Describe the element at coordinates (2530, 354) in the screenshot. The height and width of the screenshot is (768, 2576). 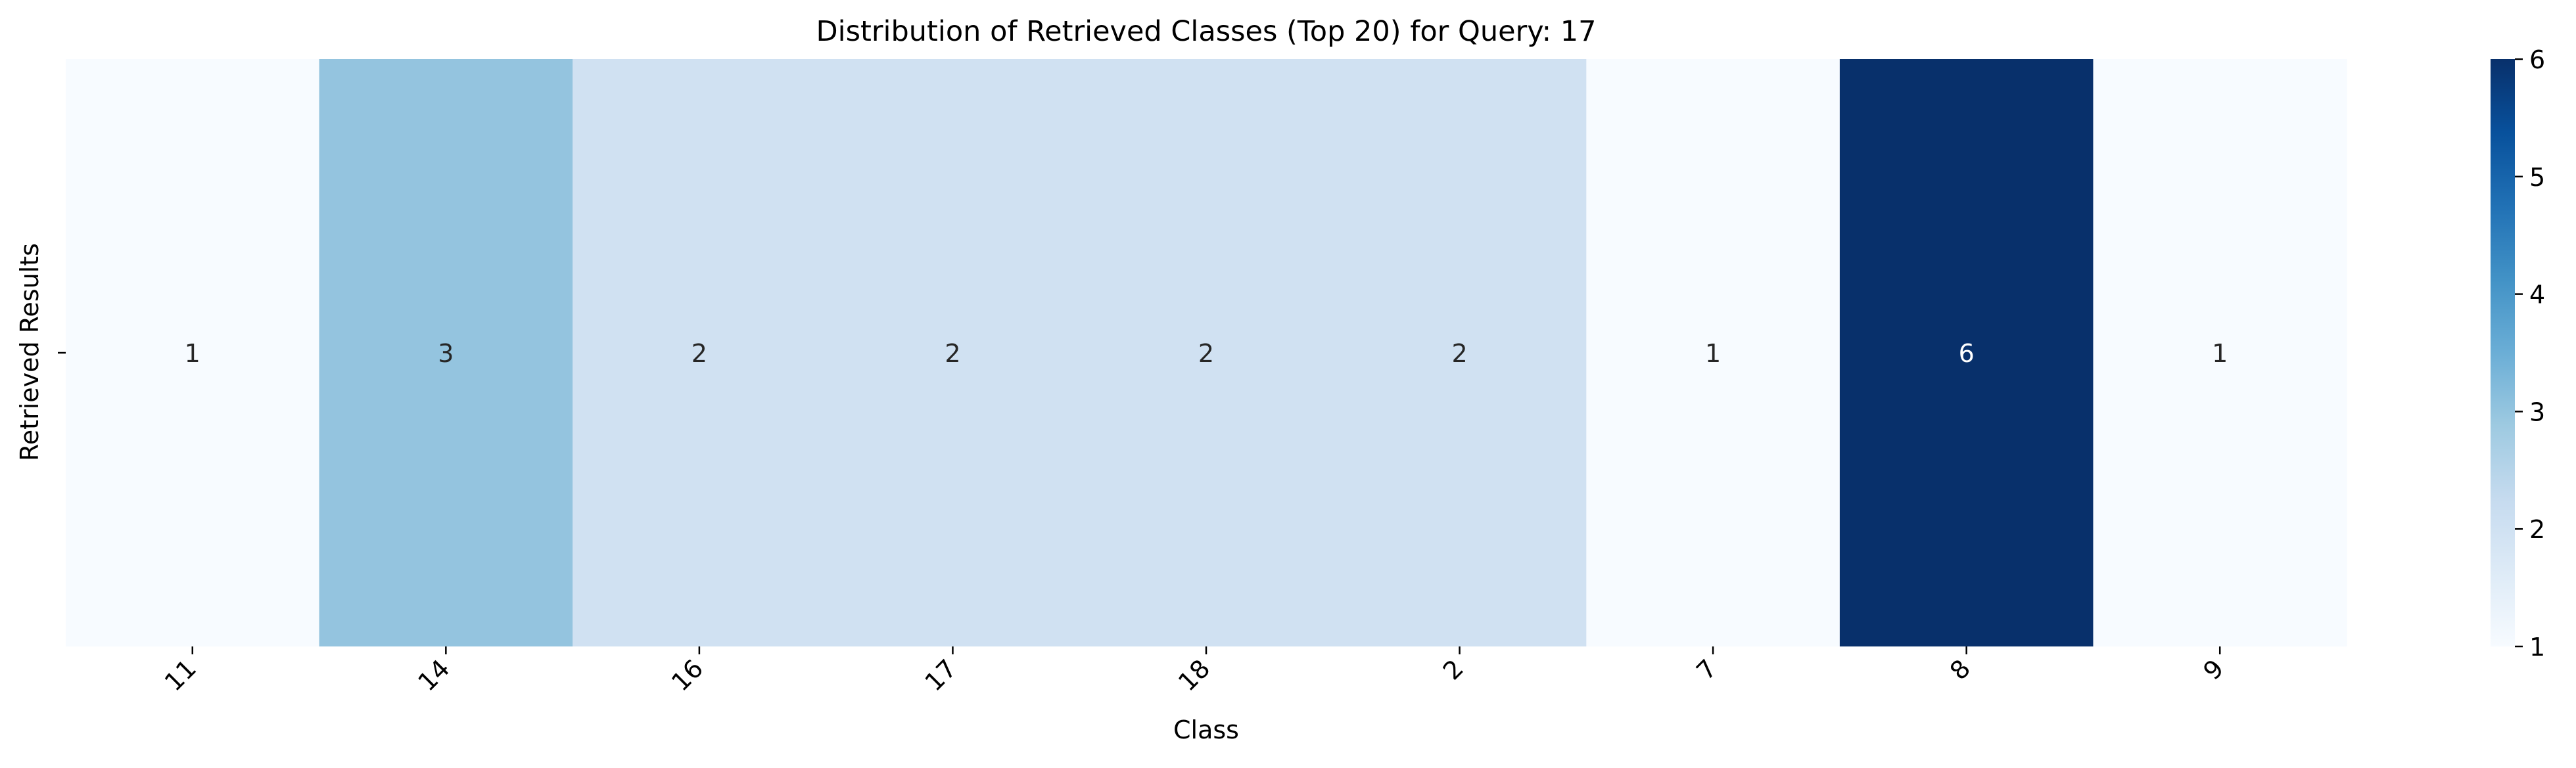
I see `colorbar-ticks: 1 2 3 4 5 6` at that location.